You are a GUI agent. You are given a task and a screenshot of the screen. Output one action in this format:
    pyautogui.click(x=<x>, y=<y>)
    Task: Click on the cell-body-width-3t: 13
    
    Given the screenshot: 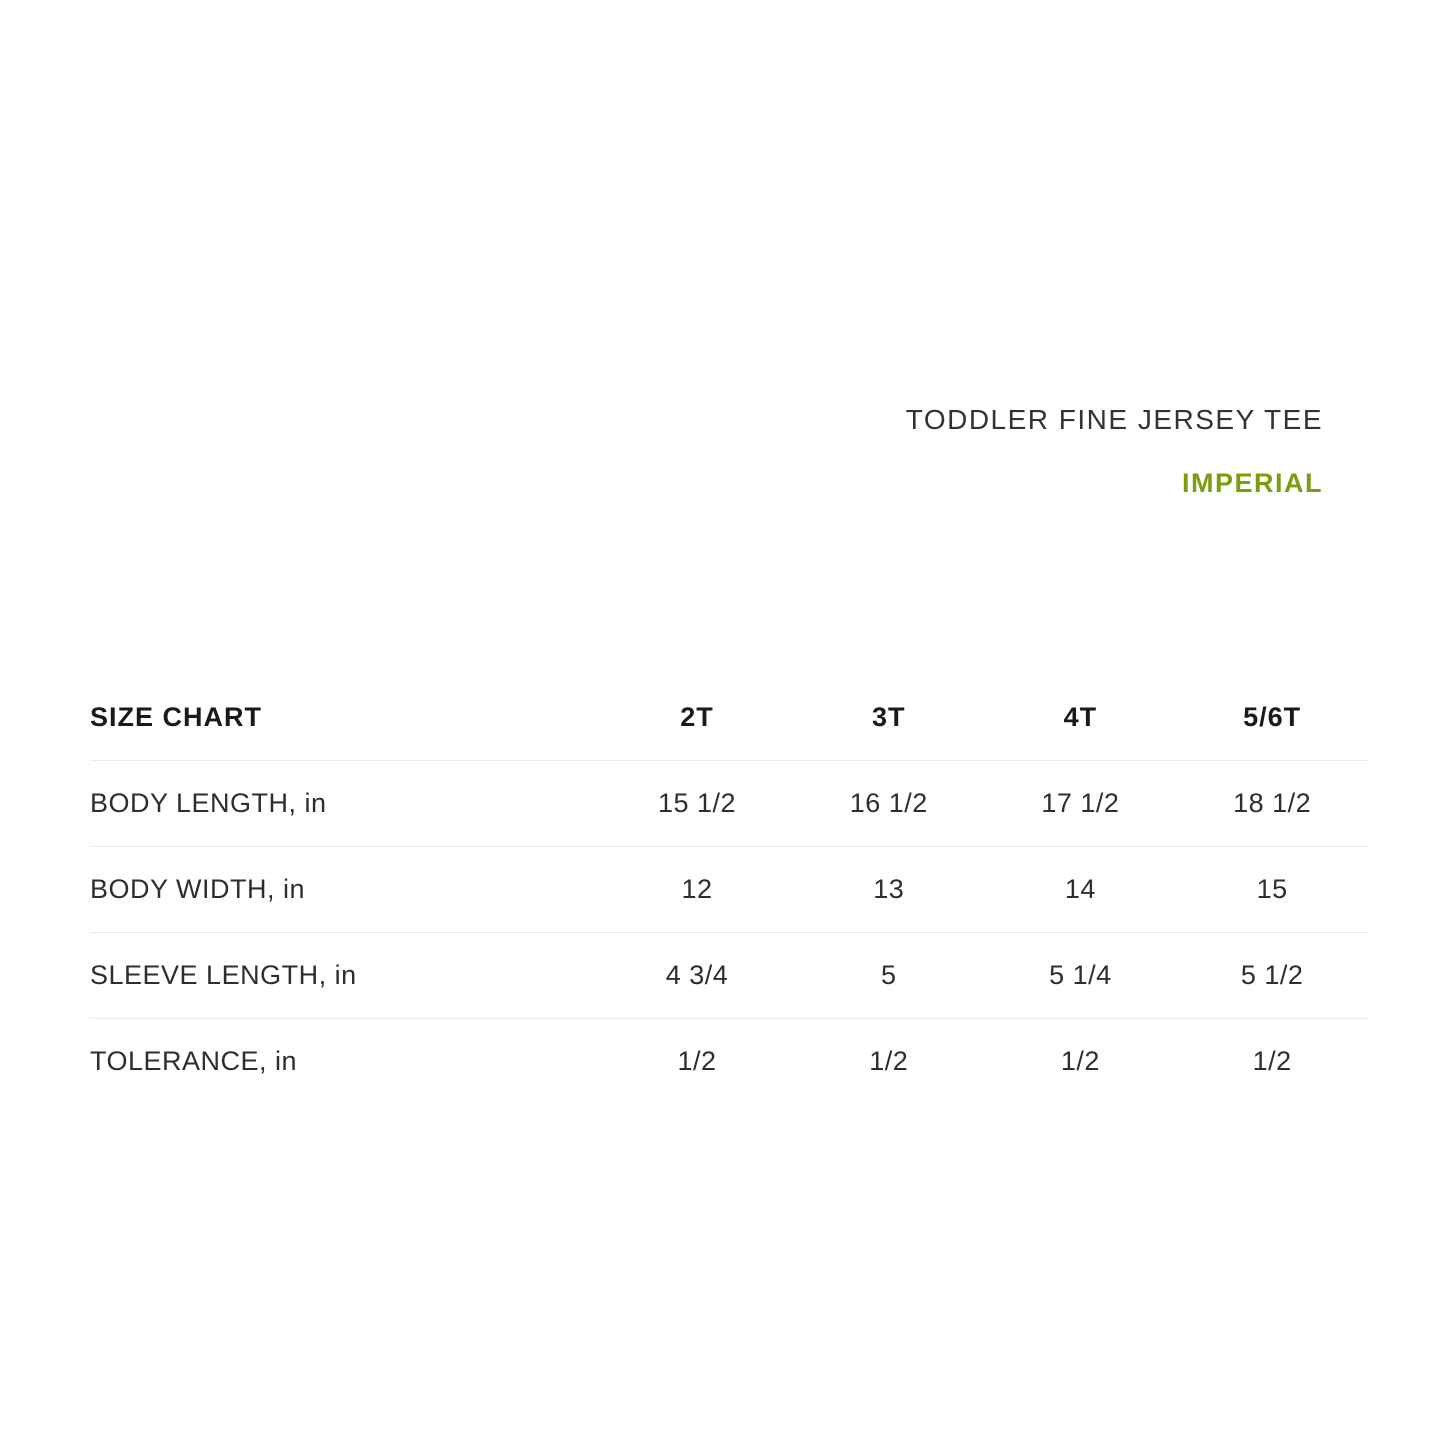 What is the action you would take?
    pyautogui.click(x=889, y=889)
    